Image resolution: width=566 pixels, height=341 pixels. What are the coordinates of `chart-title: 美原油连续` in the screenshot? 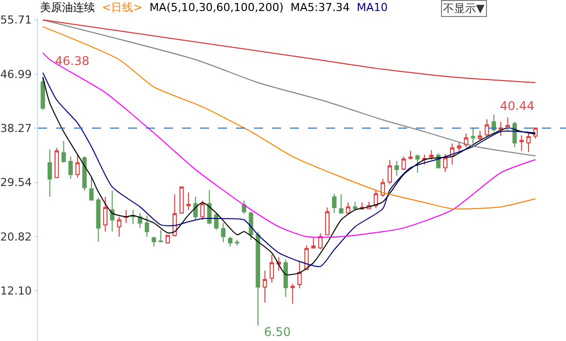 It's located at (67, 7).